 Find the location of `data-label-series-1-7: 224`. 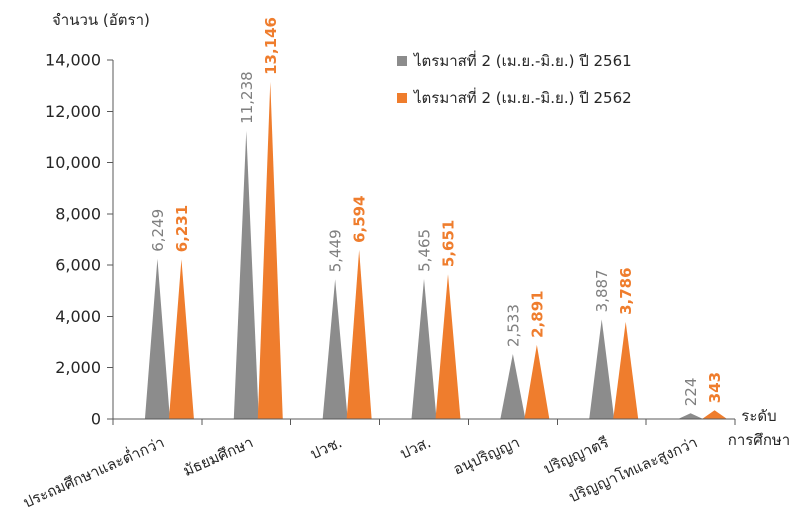

data-label-series-1-7: 224 is located at coordinates (691, 392).